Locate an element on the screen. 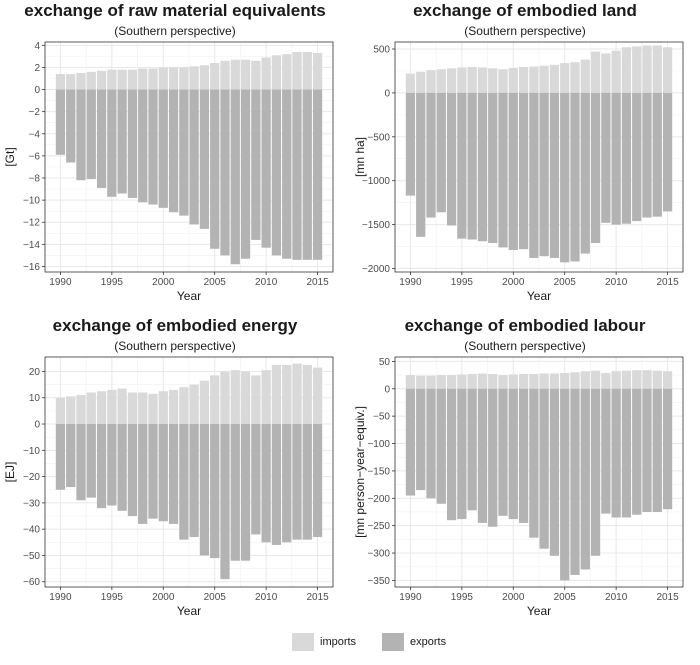  y-tick-label: −1000 is located at coordinates (376, 181).